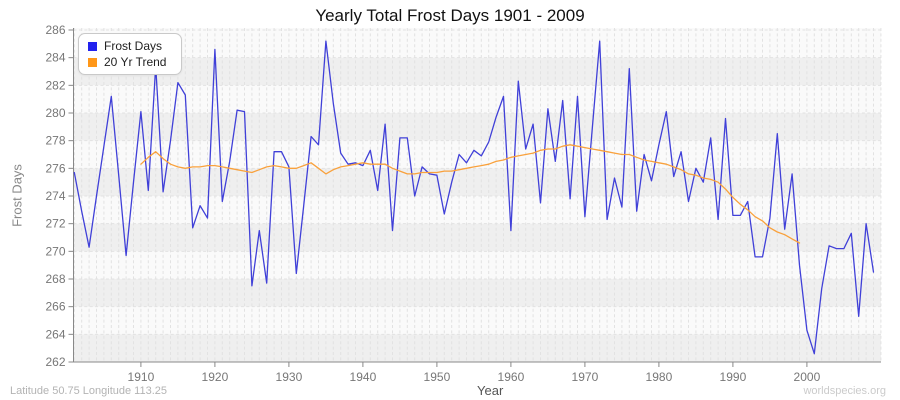 The image size is (900, 400). What do you see at coordinates (55, 85) in the screenshot?
I see `y-tick-label: 282` at bounding box center [55, 85].